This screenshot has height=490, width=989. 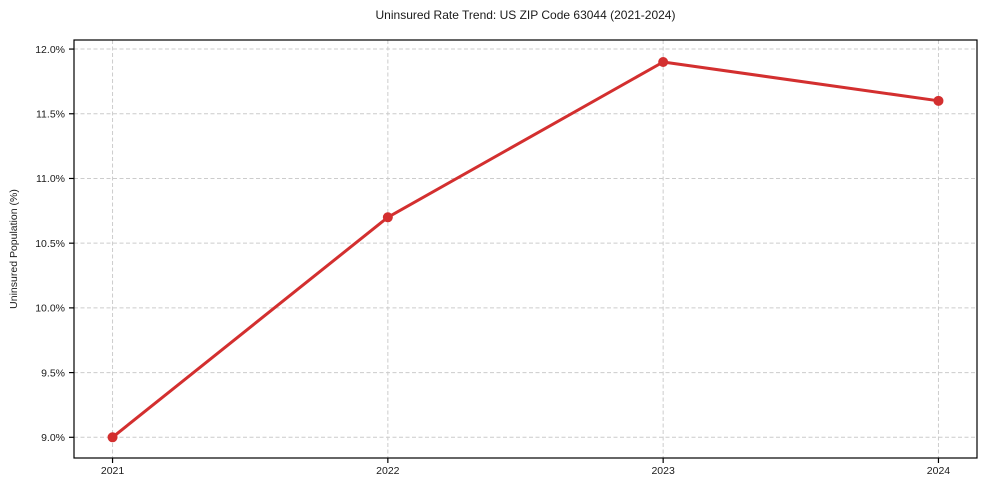 I want to click on data-point-2024, so click(x=938, y=100).